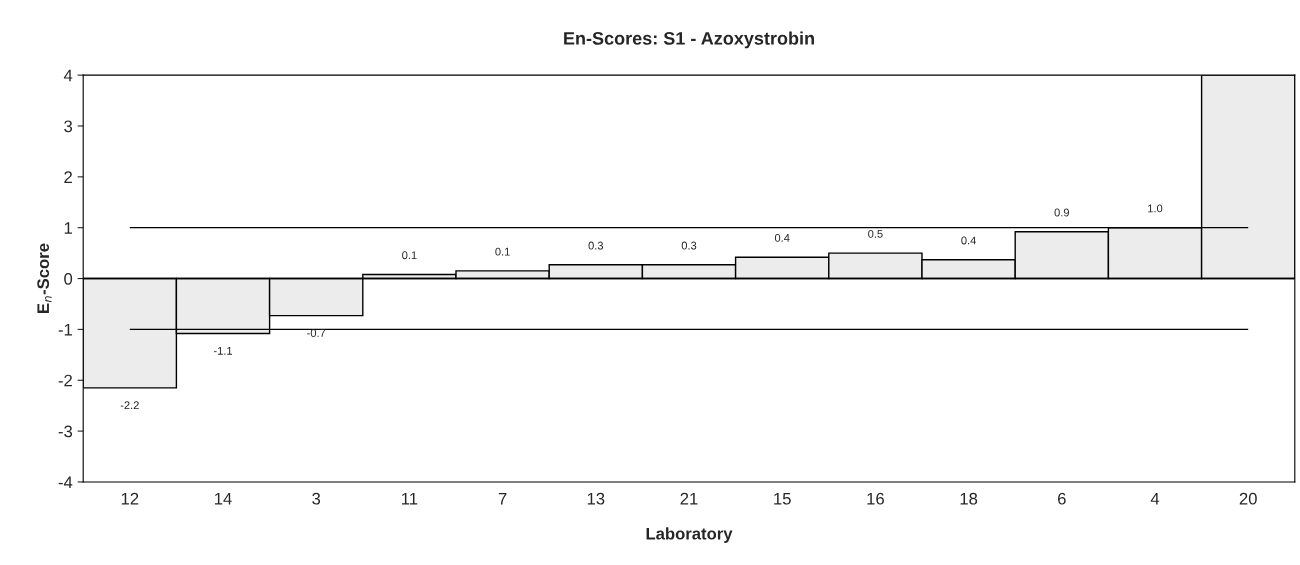 This screenshot has width=1300, height=565. I want to click on y-tick-label: -3, so click(65, 431).